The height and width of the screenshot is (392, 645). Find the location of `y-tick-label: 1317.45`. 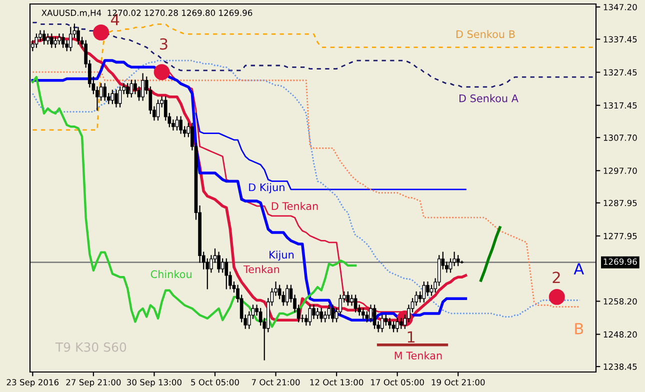

y-tick-label: 1317.45 is located at coordinates (620, 105).